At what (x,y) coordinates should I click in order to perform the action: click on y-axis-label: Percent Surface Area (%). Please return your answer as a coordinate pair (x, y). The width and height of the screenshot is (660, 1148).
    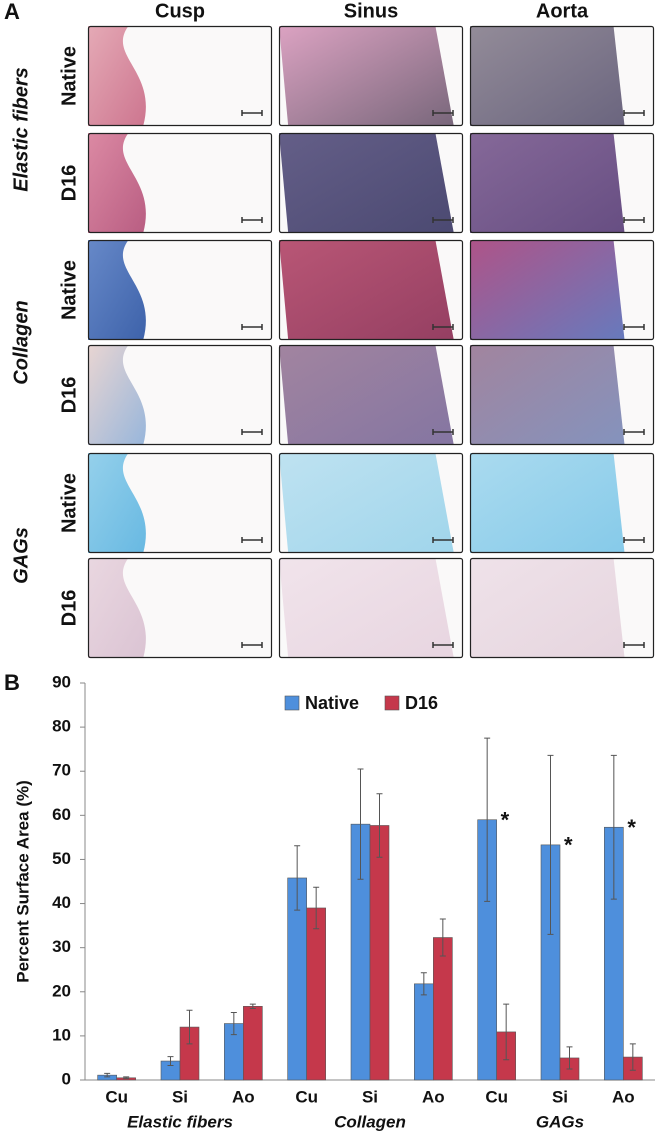
    Looking at the image, I should click on (22, 881).